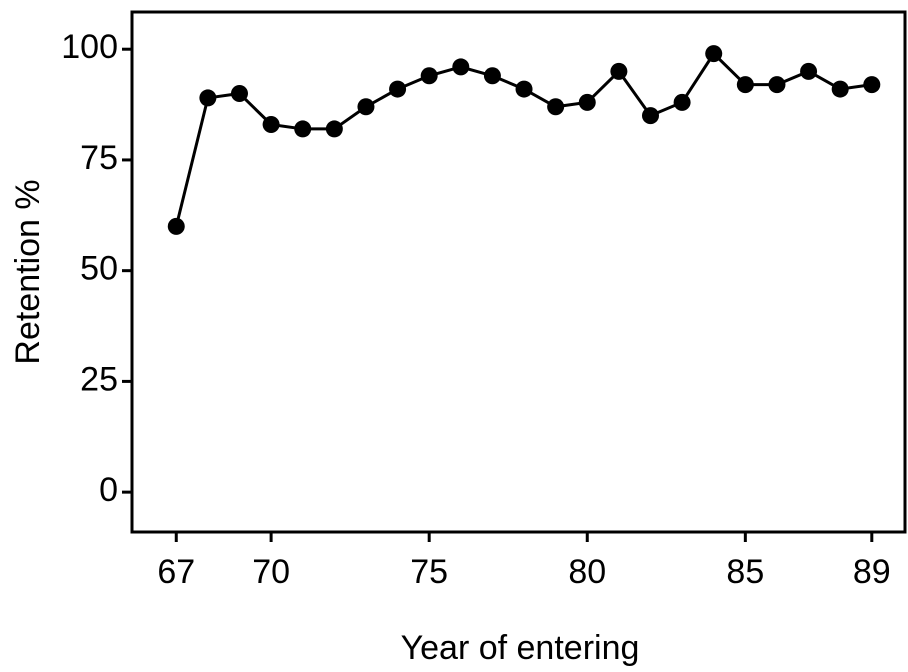 The height and width of the screenshot is (672, 908). I want to click on y-tick-label: 100, so click(89, 47).